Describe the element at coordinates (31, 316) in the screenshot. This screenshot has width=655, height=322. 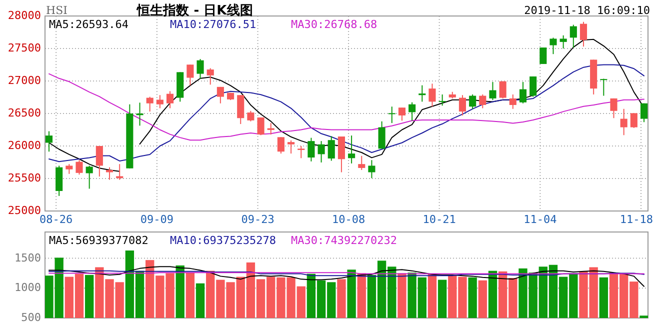
I see `ytick: 500` at that location.